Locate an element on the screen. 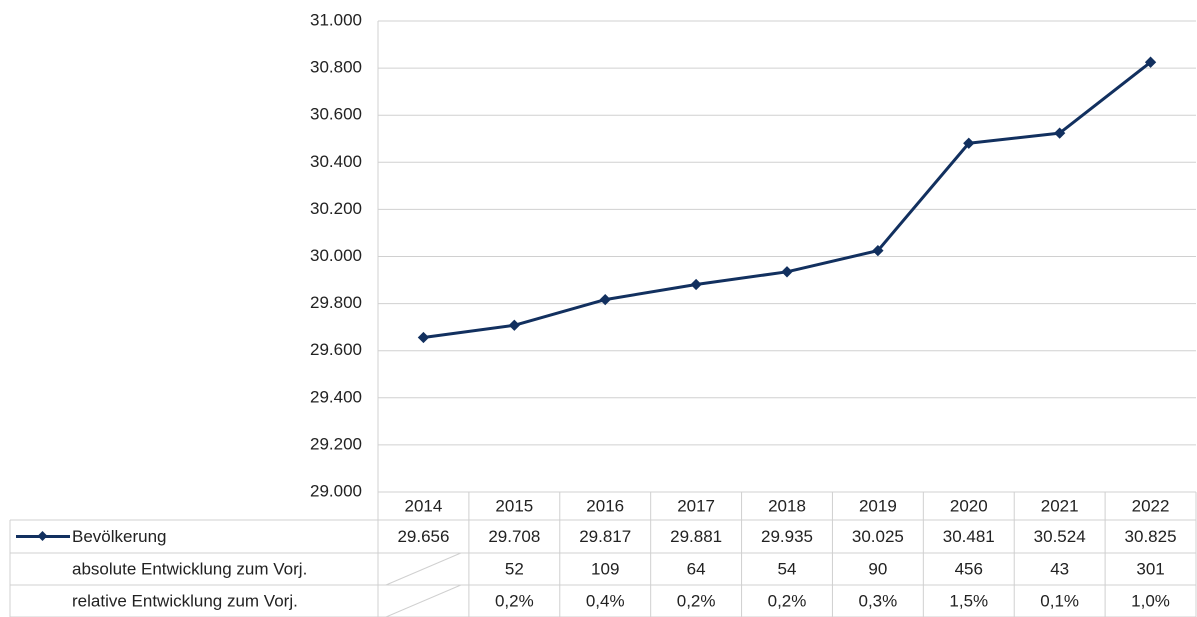 The height and width of the screenshot is (617, 1197). table-cell: 29.656 is located at coordinates (423, 536).